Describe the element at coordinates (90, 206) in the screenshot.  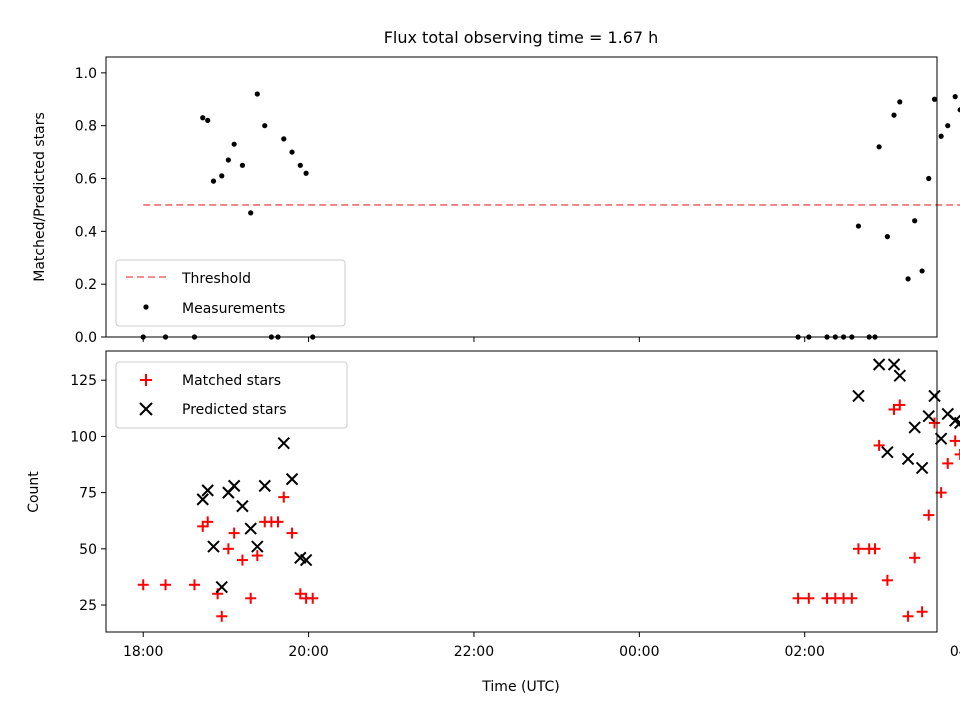
I see `top-y-axis: 0.0 0.2 0.4 0.6 0.8 1.0` at that location.